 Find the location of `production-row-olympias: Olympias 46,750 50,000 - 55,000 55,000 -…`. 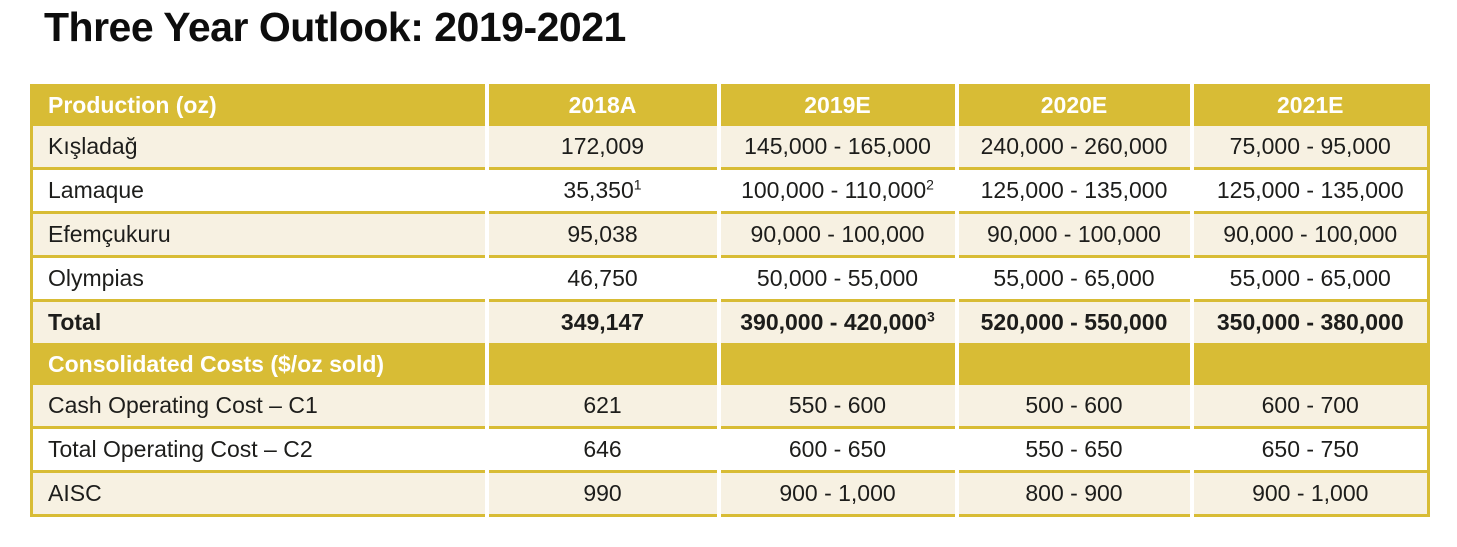

production-row-olympias: Olympias 46,750 50,000 - 55,000 55,000 -… is located at coordinates (730, 278).